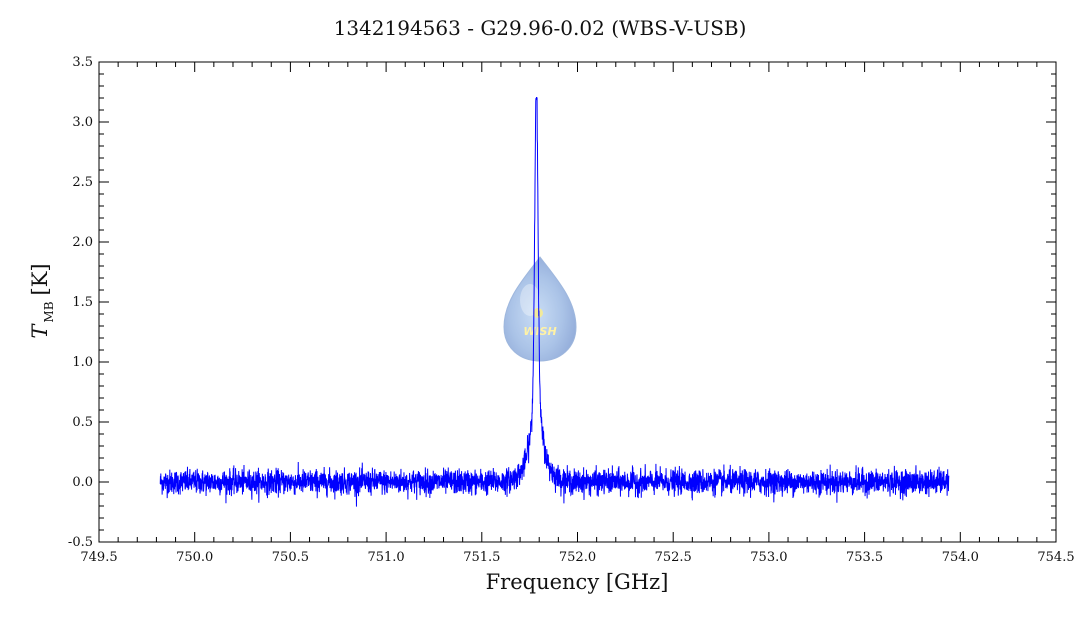 Image resolution: width=1080 pixels, height=618 pixels. What do you see at coordinates (98, 557) in the screenshot?
I see `x-tick-label: 749.5` at bounding box center [98, 557].